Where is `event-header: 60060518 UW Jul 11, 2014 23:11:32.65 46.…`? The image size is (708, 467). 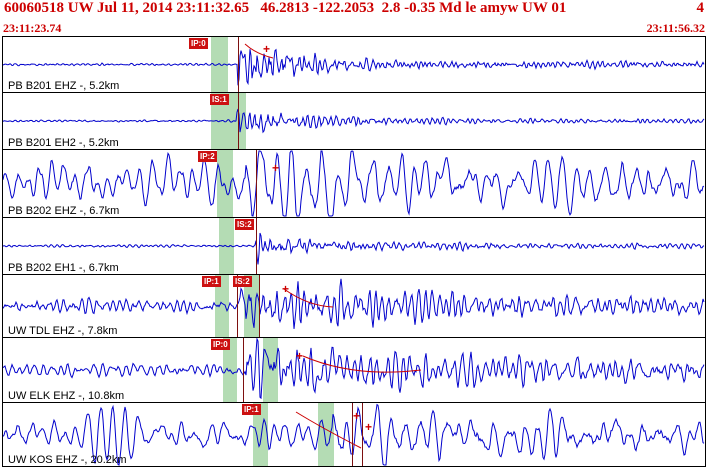 event-header: 60060518 UW Jul 11, 2014 23:11:32.65 46.… is located at coordinates (354, 8).